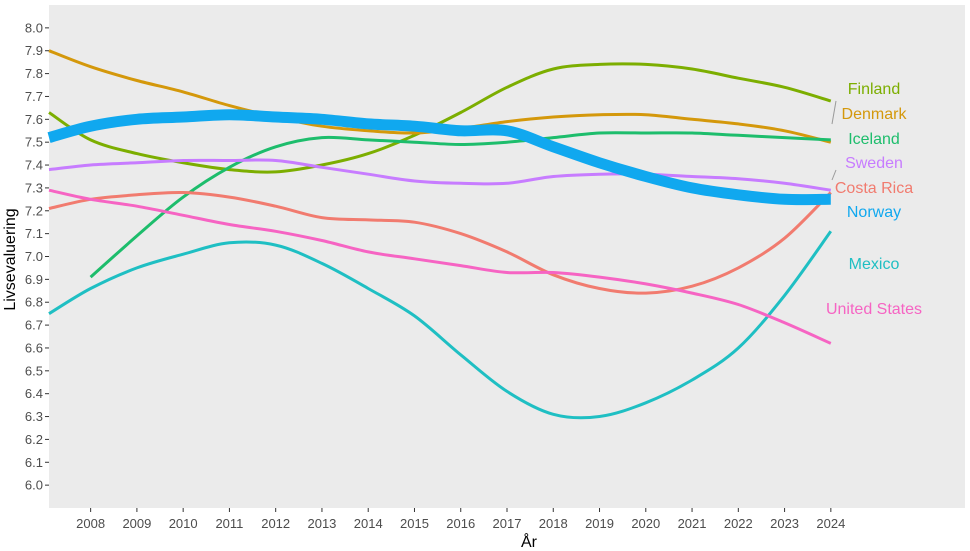  What do you see at coordinates (874, 89) in the screenshot?
I see `series-label-finland: Finland` at bounding box center [874, 89].